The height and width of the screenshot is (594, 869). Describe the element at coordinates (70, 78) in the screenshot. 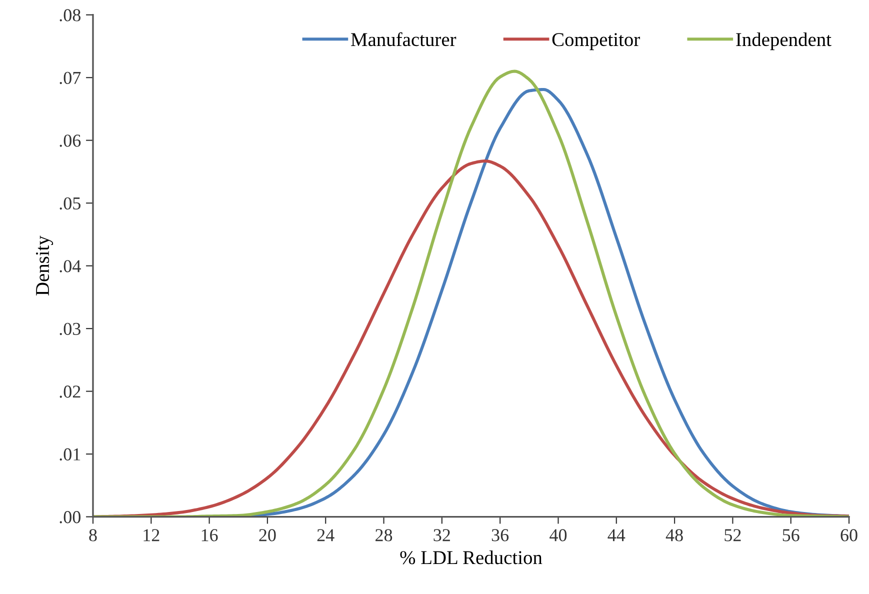

I see `y-tick-label: .07` at that location.